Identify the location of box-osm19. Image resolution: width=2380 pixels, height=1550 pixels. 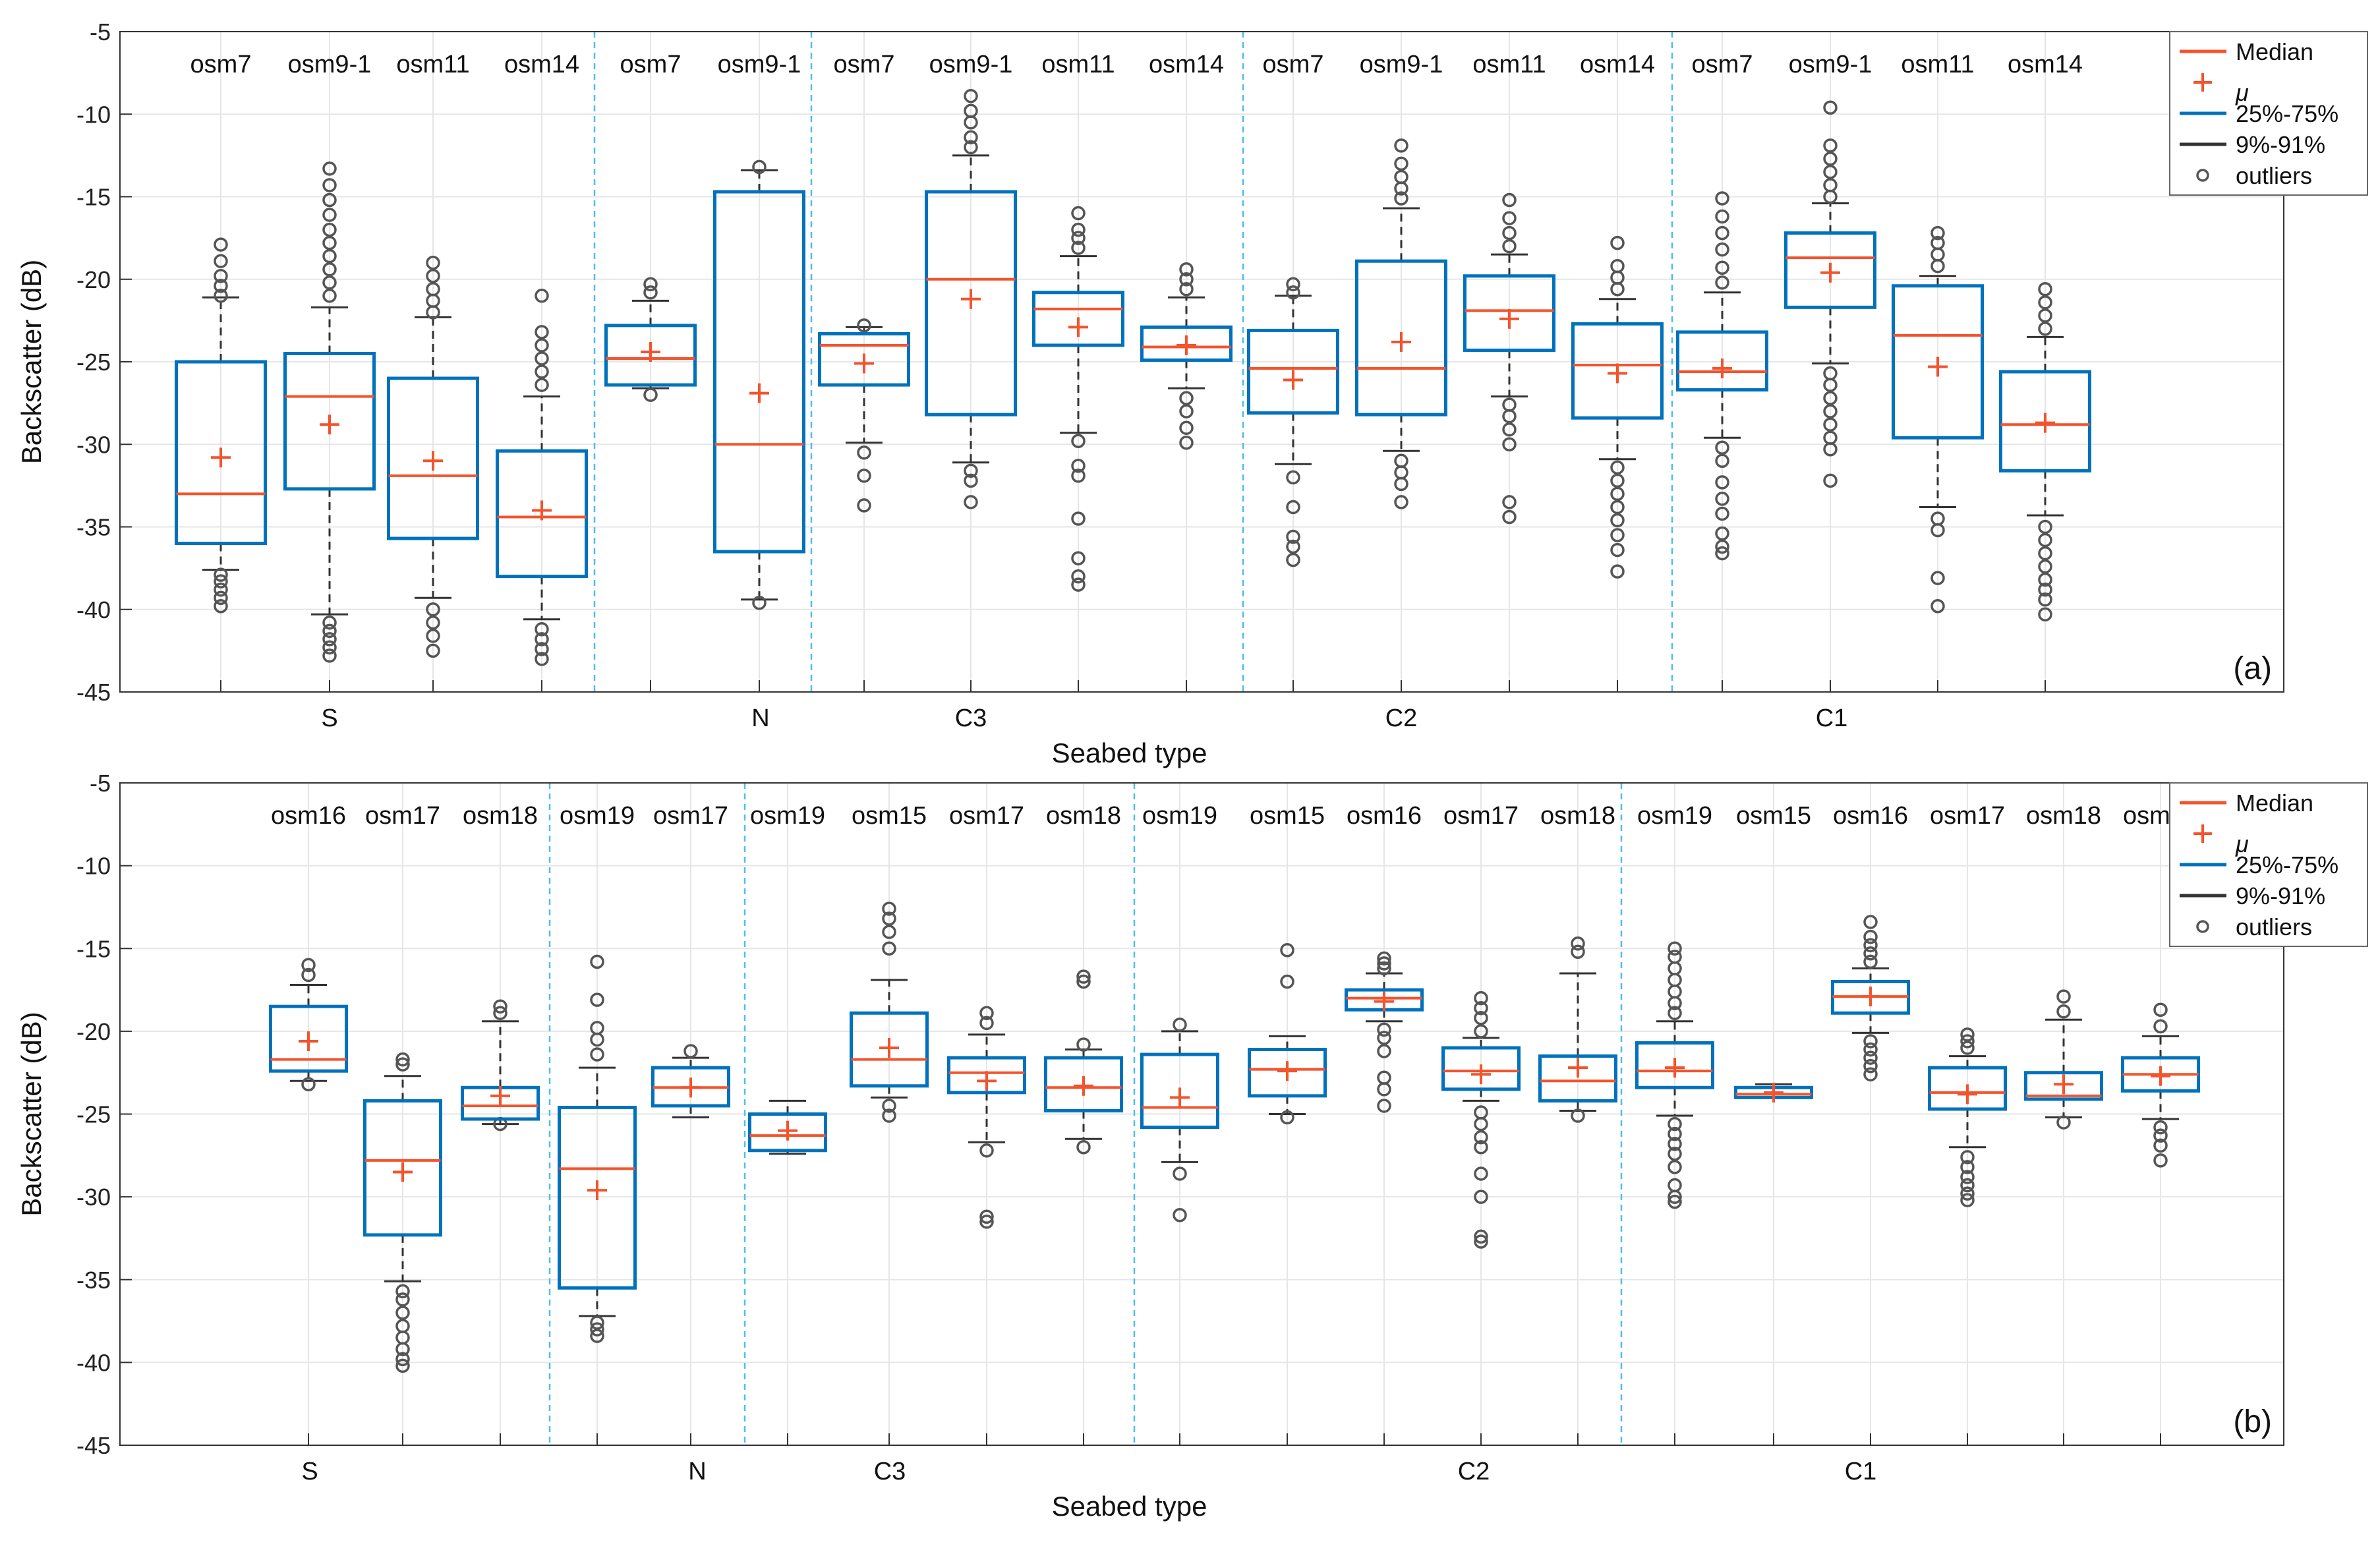
(1674, 1075).